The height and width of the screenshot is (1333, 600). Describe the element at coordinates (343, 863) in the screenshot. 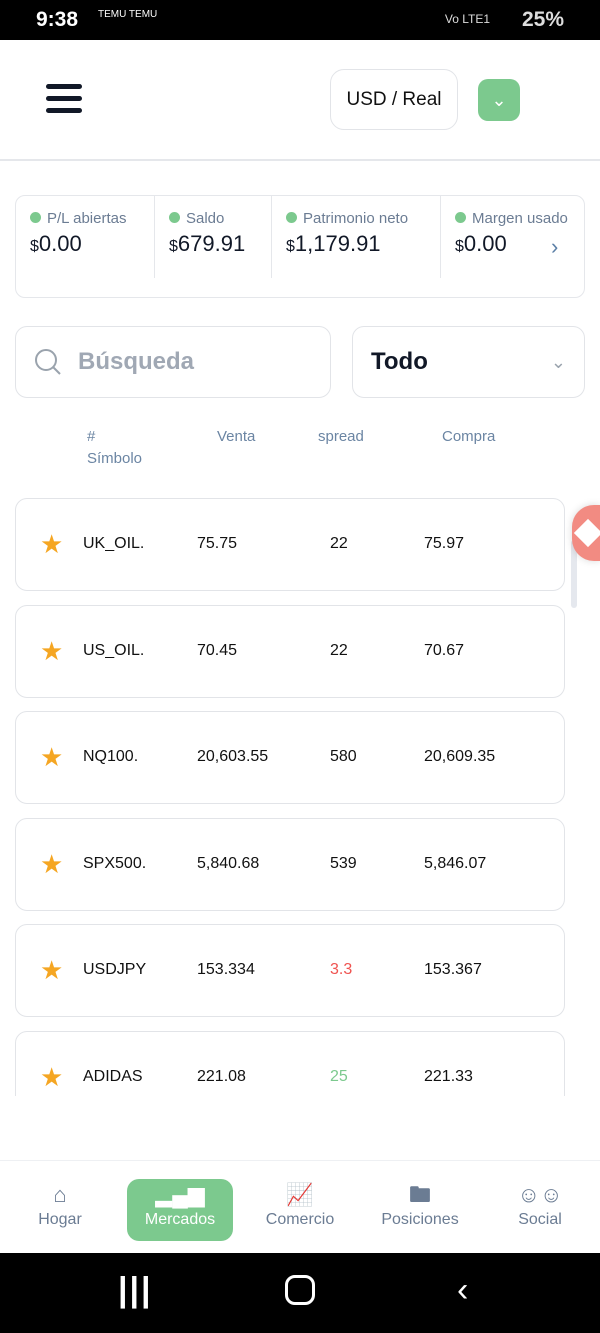

I see `spread: 539` at that location.